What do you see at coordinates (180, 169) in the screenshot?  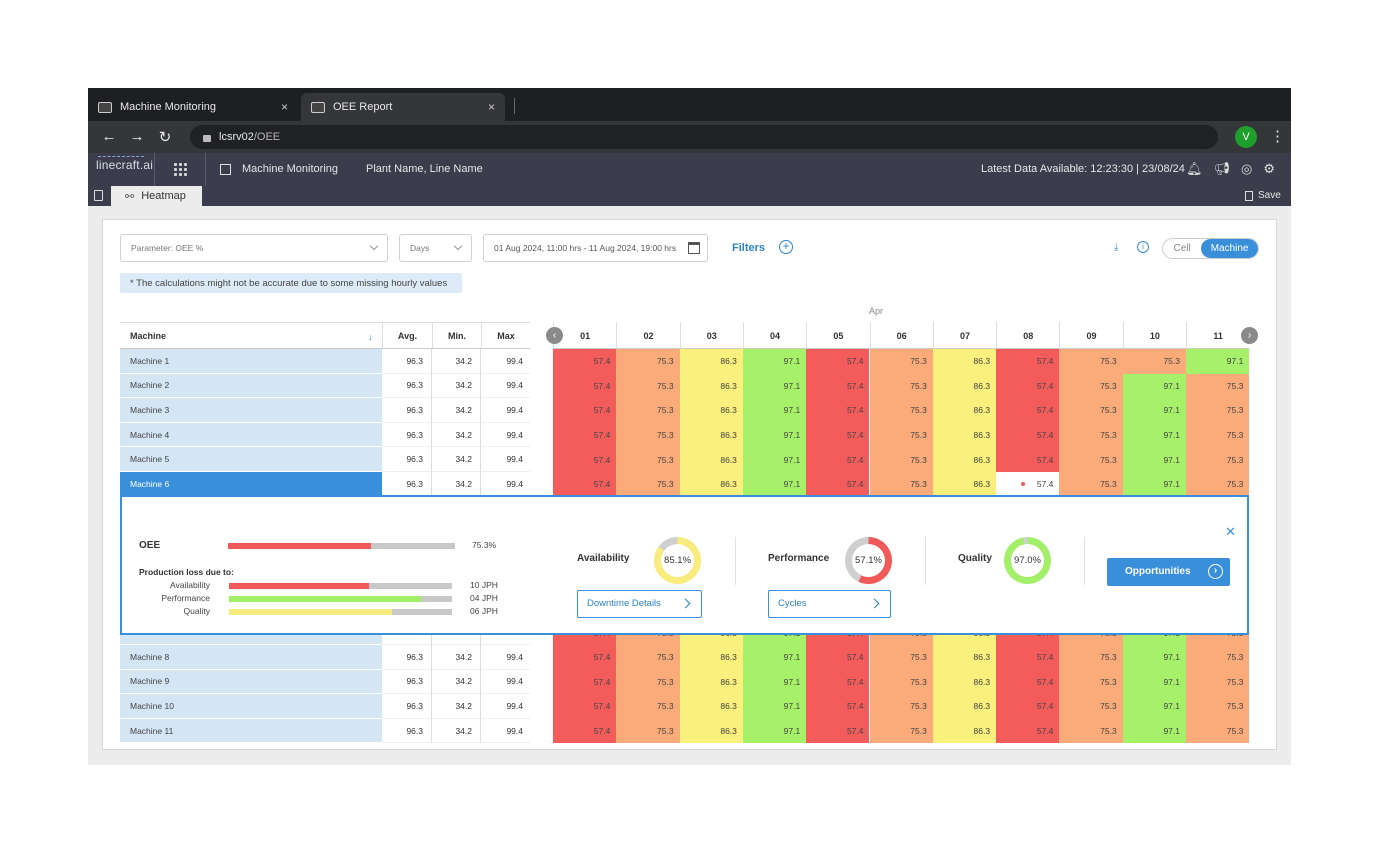 I see `apps-grid-icon` at bounding box center [180, 169].